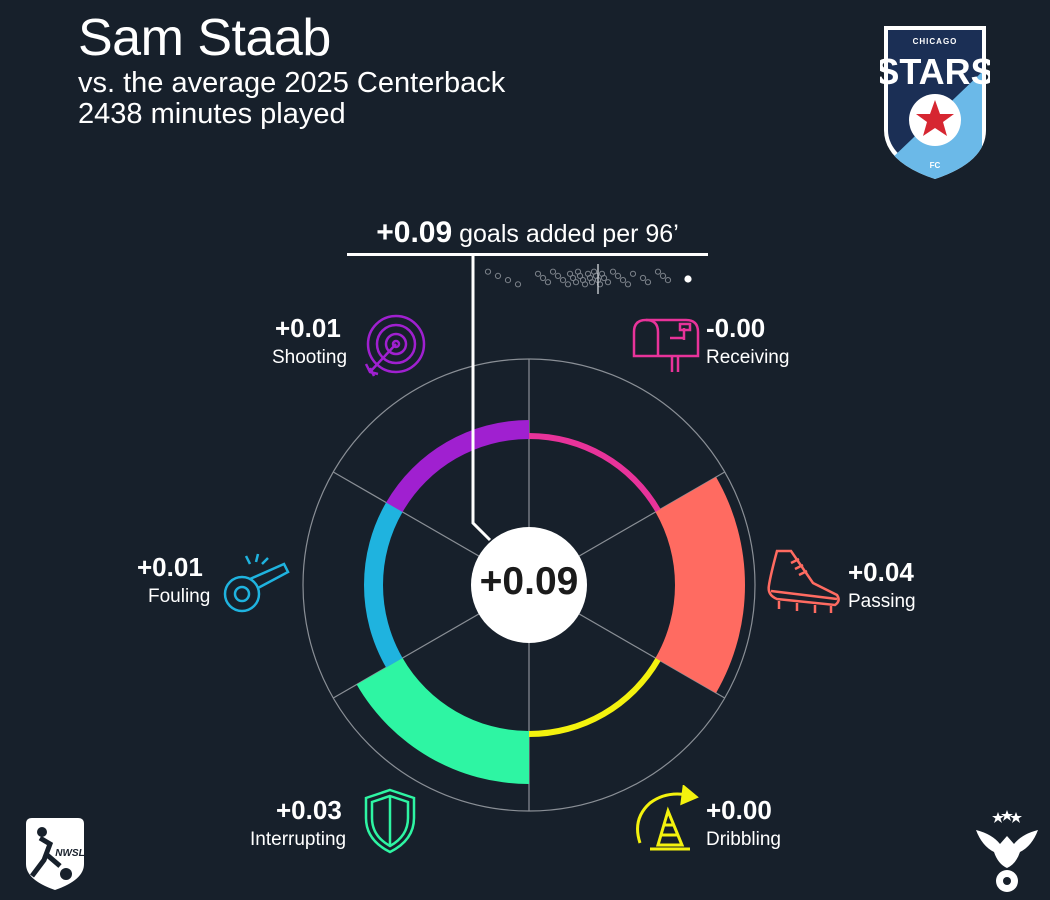 This screenshot has width=1050, height=900. I want to click on chicago-stars-logo: CHICAGO STARS FC, so click(935, 102).